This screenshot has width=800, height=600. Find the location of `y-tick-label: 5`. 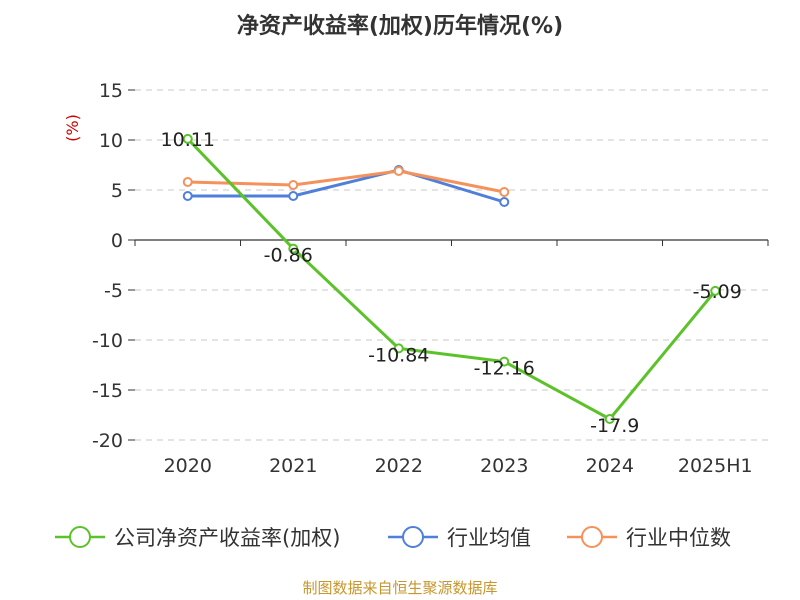

y-tick-label: 5 is located at coordinates (117, 191).